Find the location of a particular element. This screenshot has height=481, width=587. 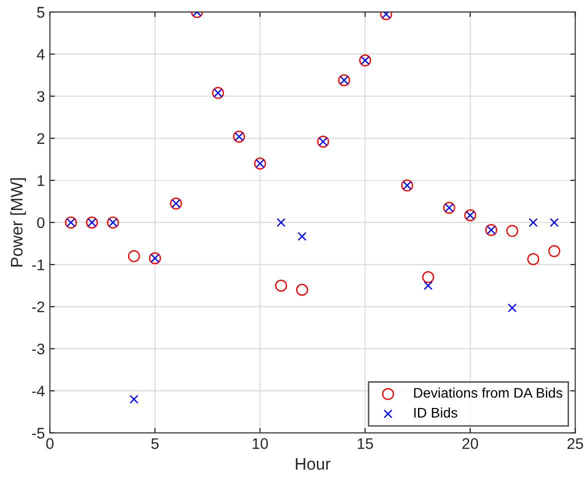

y-axis-title: Power [MW] is located at coordinates (18, 222).